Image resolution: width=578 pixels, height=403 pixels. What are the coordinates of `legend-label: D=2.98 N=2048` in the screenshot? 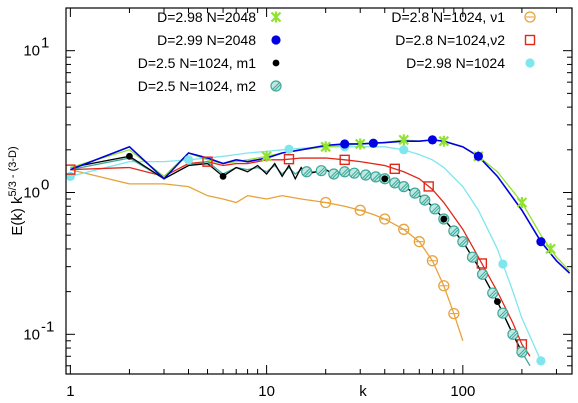 It's located at (206, 17).